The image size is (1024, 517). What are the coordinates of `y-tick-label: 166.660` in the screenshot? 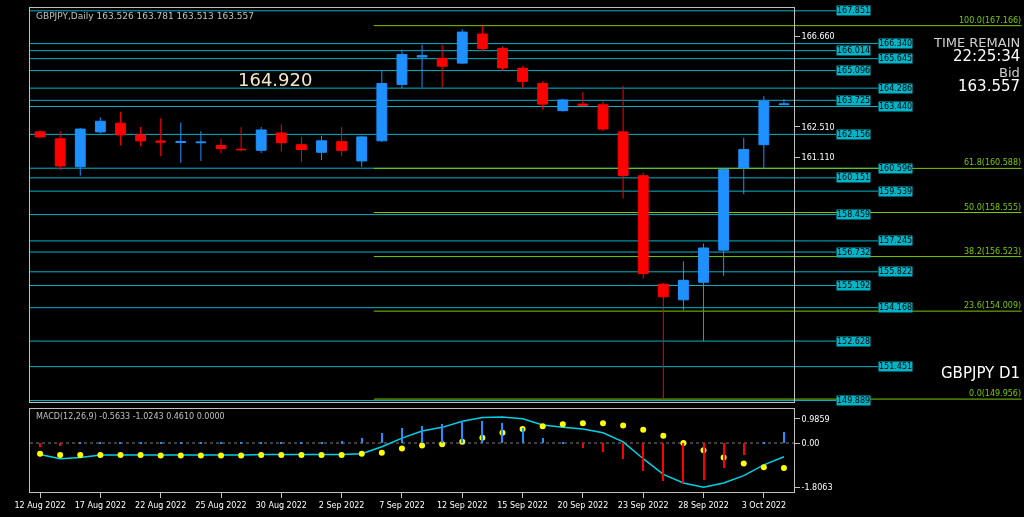 It's located at (818, 37).